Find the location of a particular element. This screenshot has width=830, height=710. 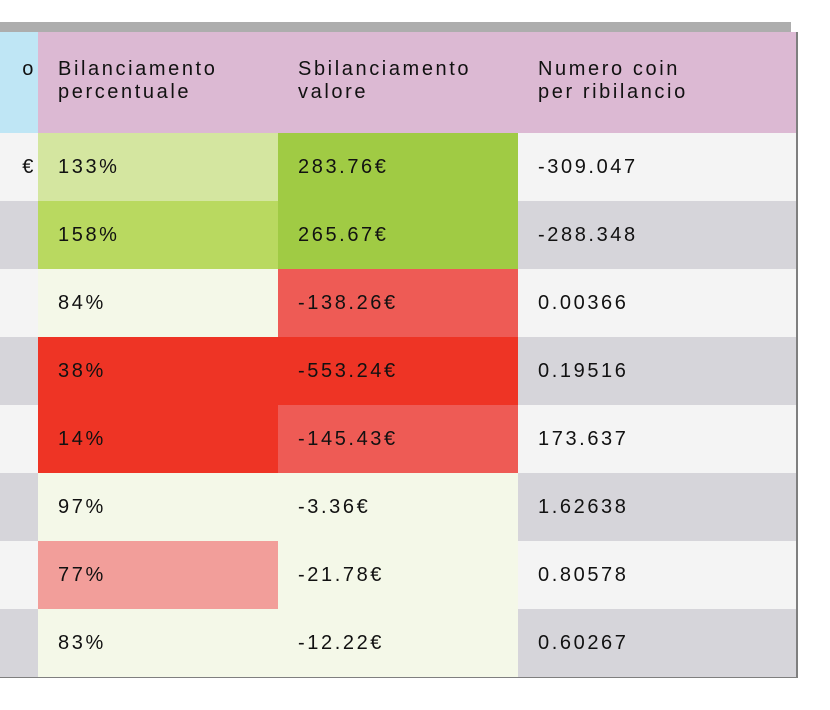

table-row: 38% -553.24€ 0.19516 is located at coordinates (398, 371).